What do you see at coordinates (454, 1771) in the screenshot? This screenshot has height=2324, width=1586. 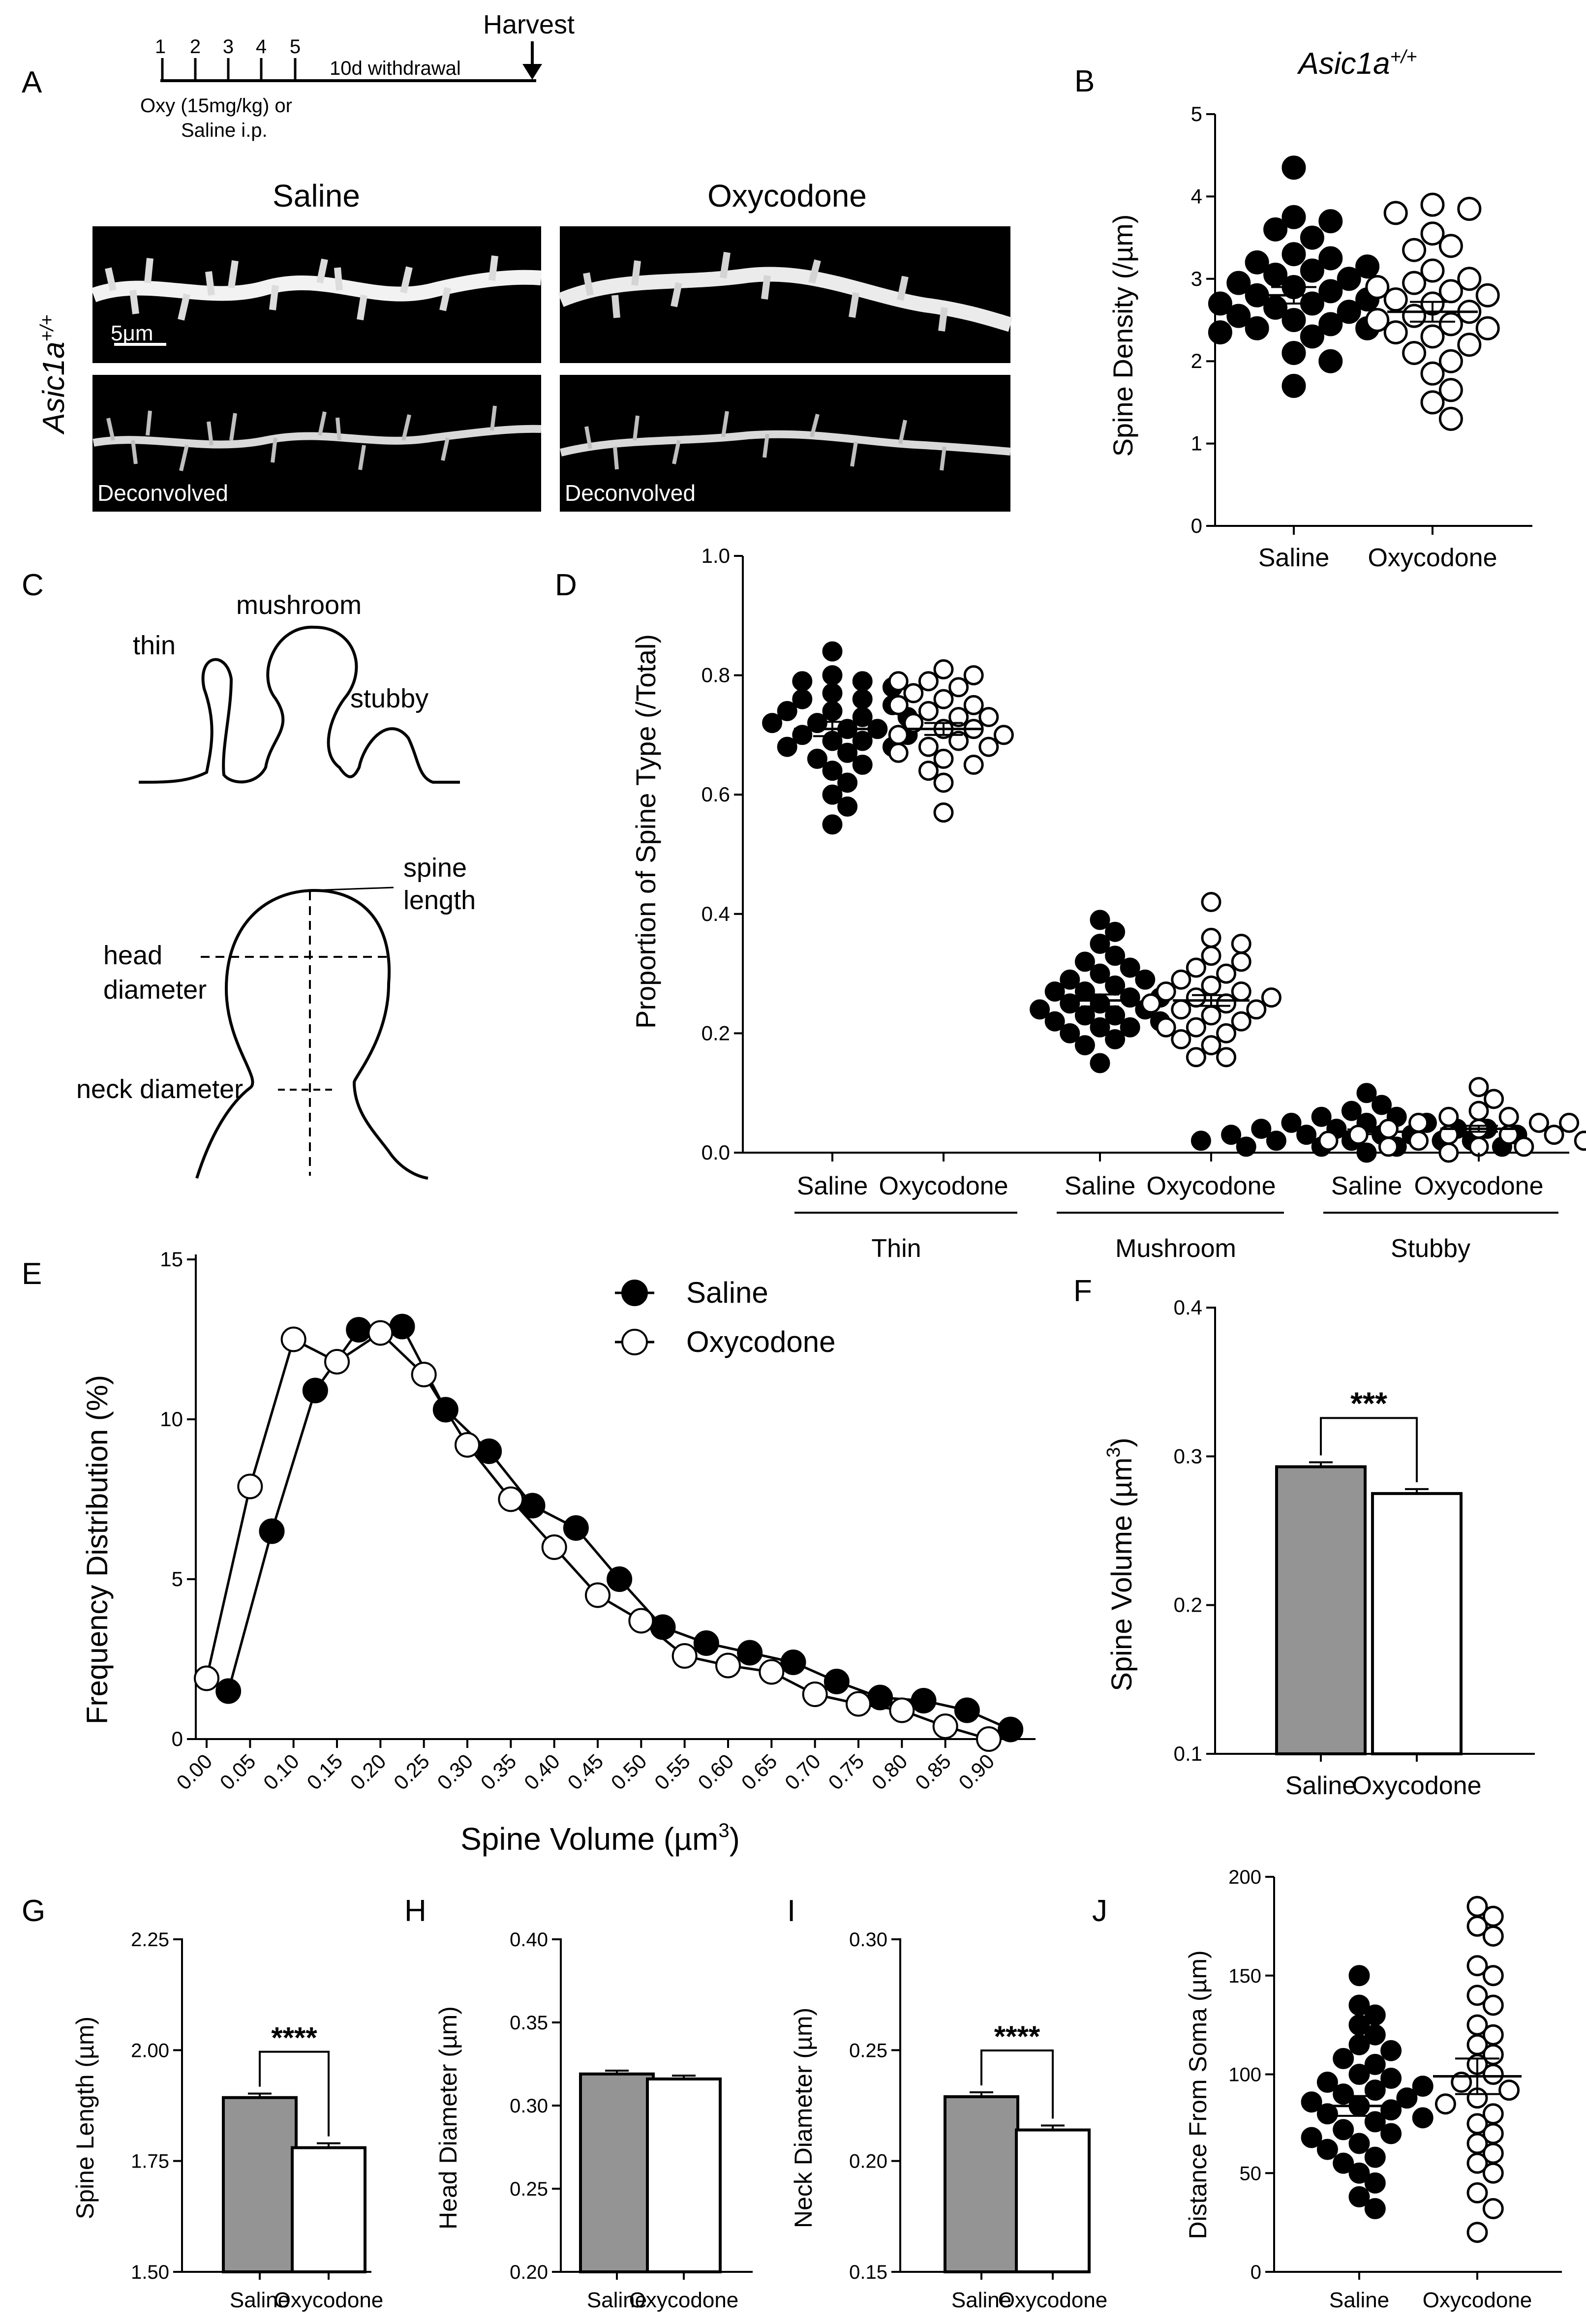 I see `x-tick-label: 0.30` at bounding box center [454, 1771].